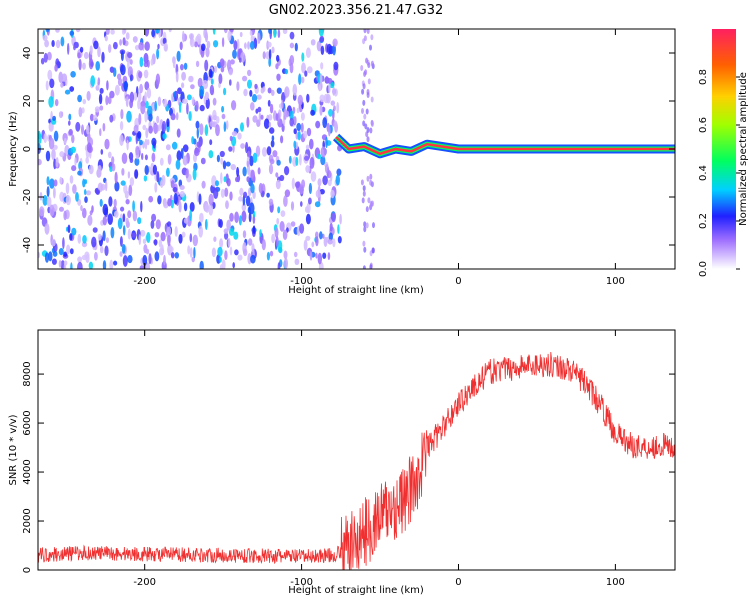  I want to click on spectrogram-ytick-label: 40, so click(27, 53).